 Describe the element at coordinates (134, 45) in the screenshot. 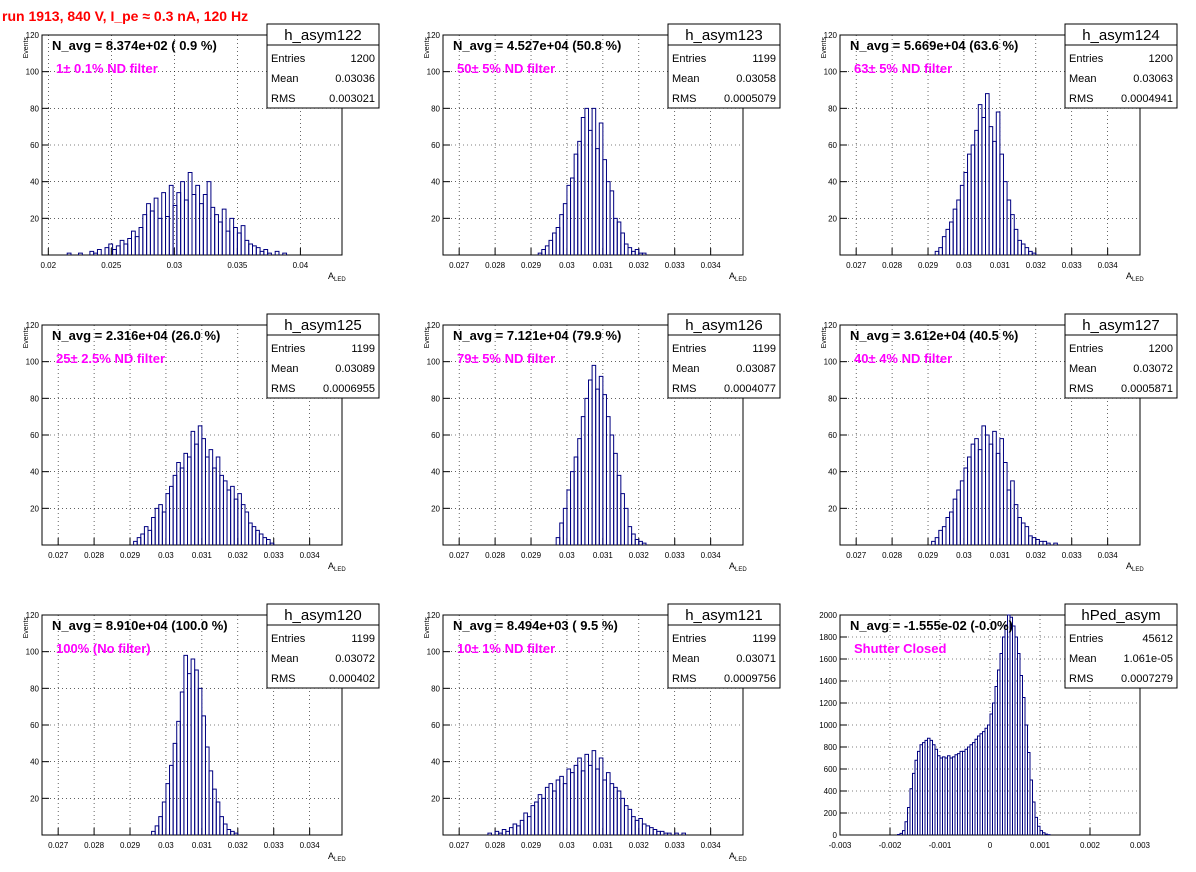

I see `navg-label: N_avg = 8.374e+02 ( 0.9 %)` at that location.